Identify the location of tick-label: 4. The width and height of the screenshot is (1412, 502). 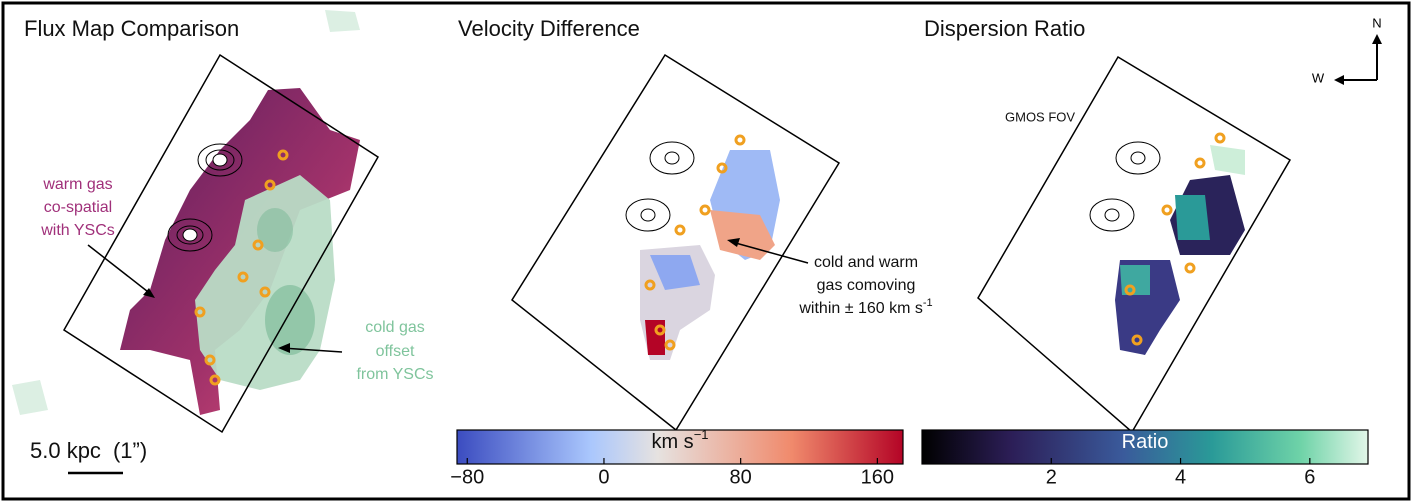
(1180, 477).